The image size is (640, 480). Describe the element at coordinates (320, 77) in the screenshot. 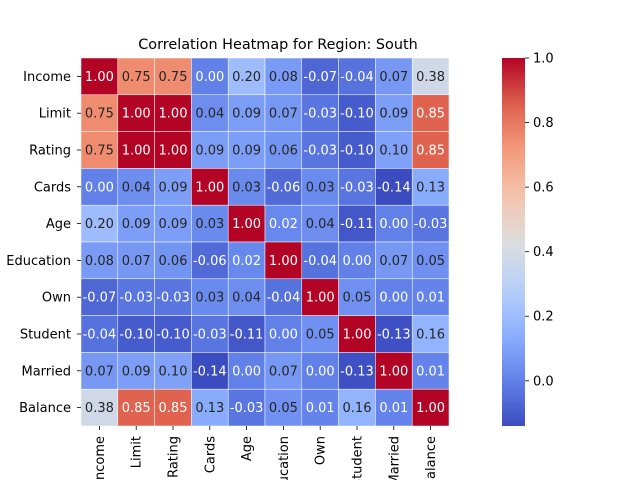

I see `cell-value-label: -0.07` at that location.